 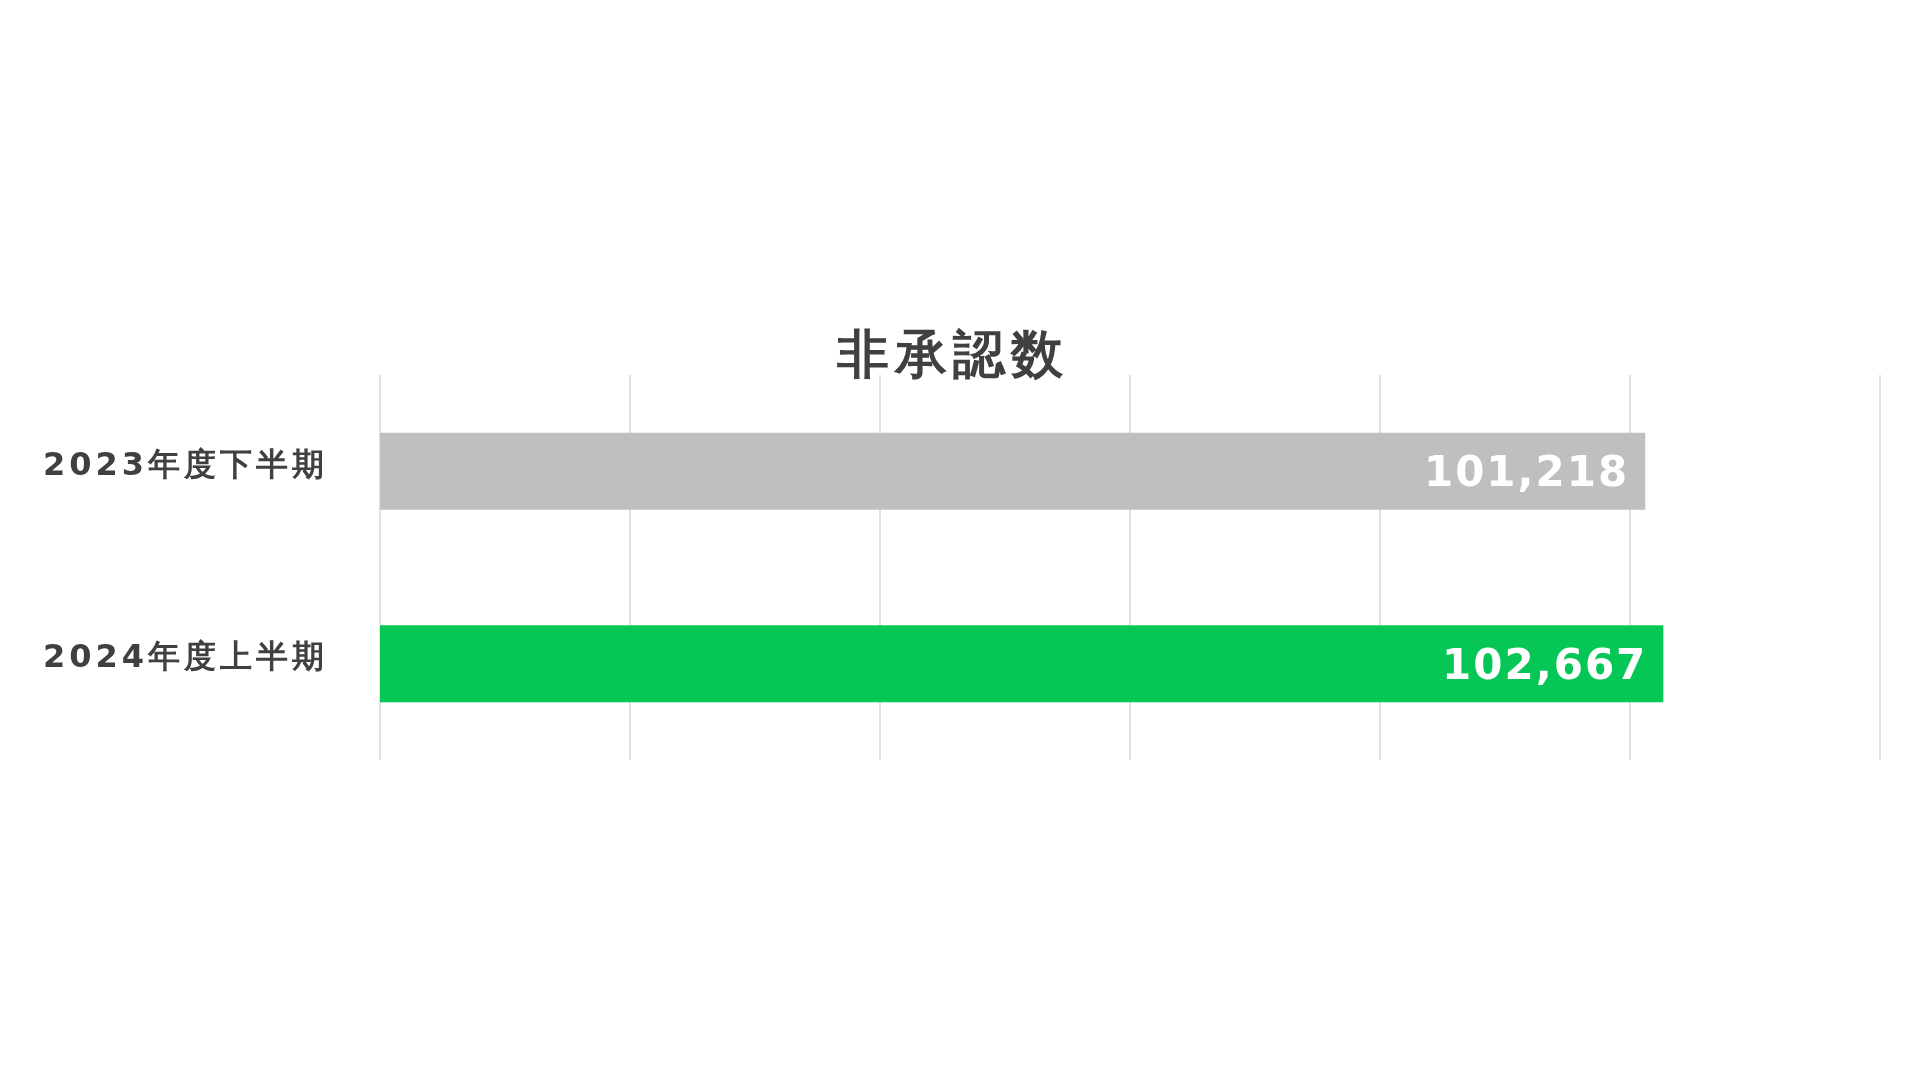 I want to click on chart-title: 非承認数, so click(x=952, y=354).